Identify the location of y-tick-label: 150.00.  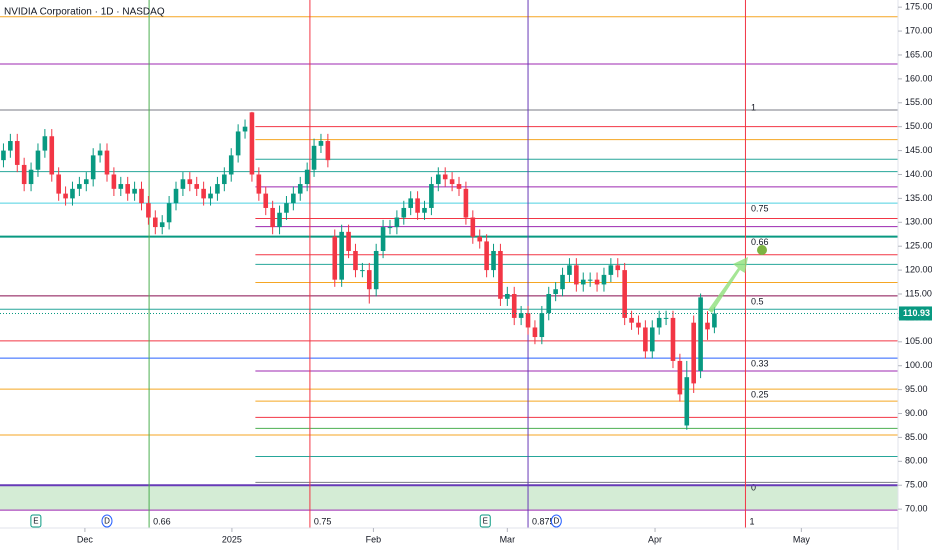
(918, 126).